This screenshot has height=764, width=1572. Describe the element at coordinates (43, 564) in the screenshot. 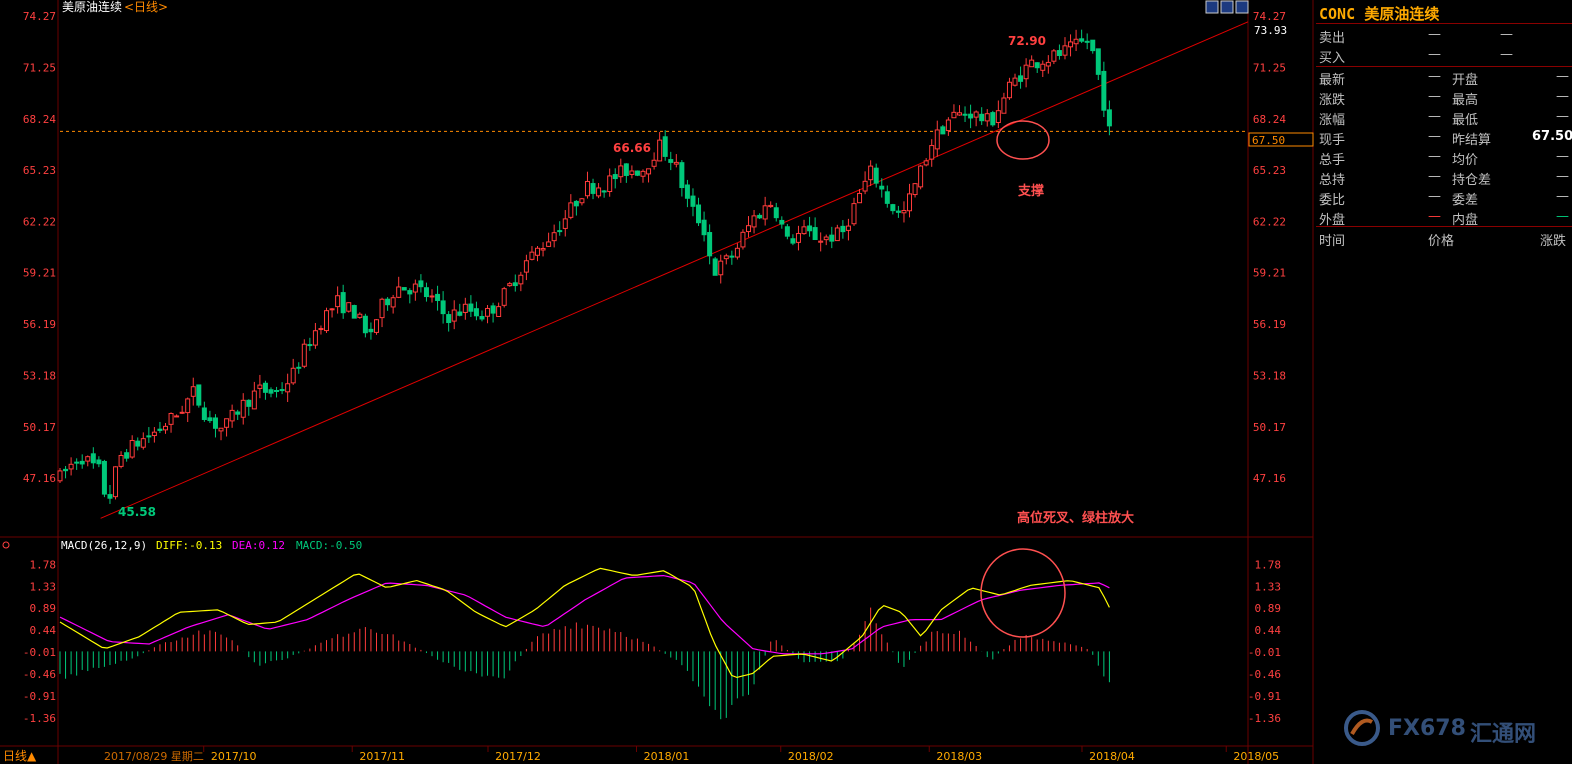

I see `macd-tick-label: 1.78` at that location.